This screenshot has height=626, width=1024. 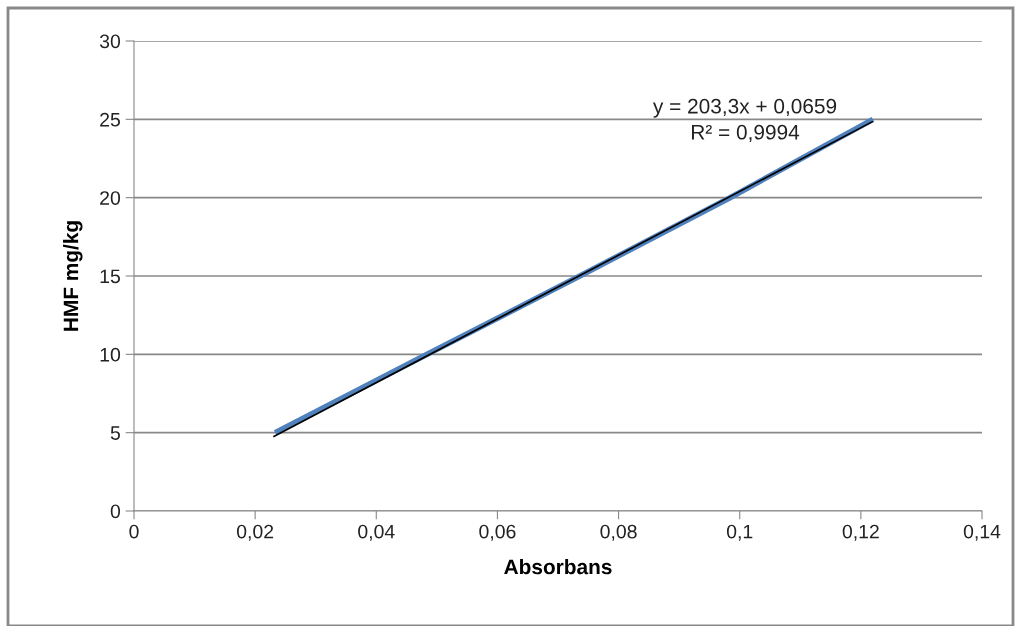 What do you see at coordinates (376, 532) in the screenshot?
I see `x-tick-label: 0,04` at bounding box center [376, 532].